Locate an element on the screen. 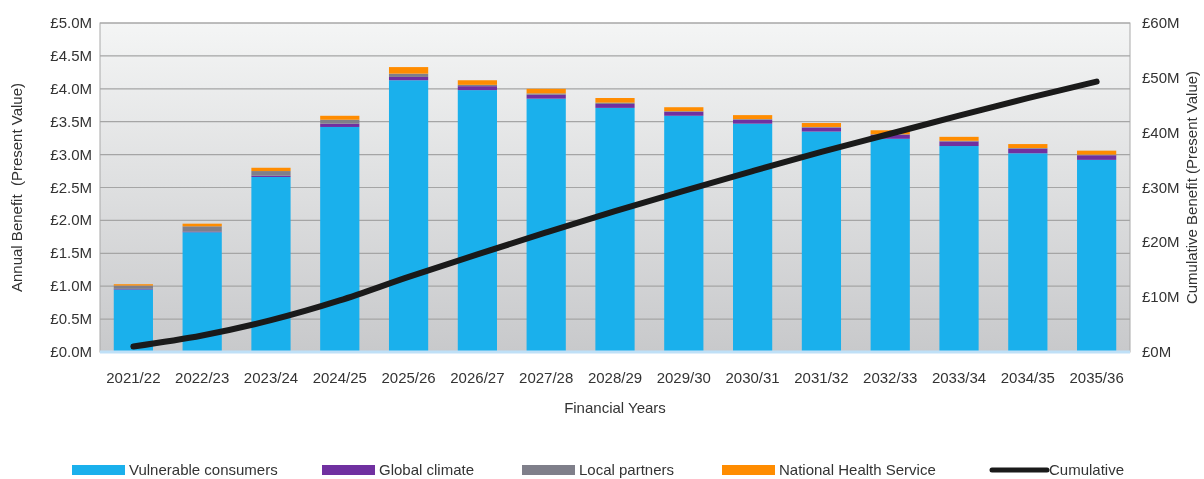 This screenshot has height=479, width=1204. y2-tick-label: £0M is located at coordinates (1157, 351).